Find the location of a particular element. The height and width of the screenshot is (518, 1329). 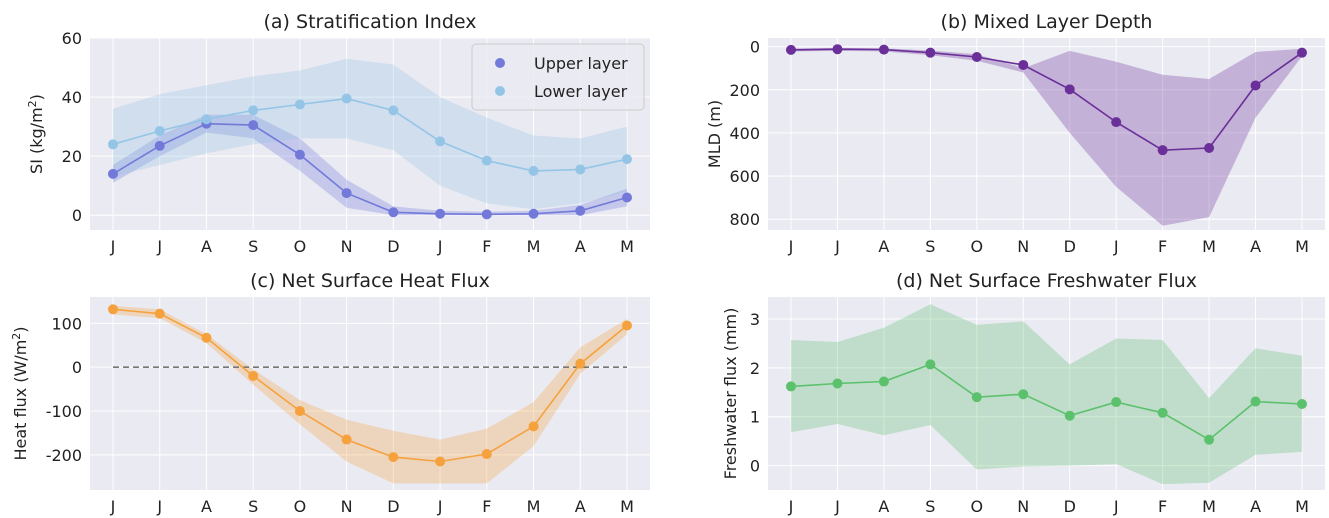

y-tick-label: 400 is located at coordinates (744, 133).